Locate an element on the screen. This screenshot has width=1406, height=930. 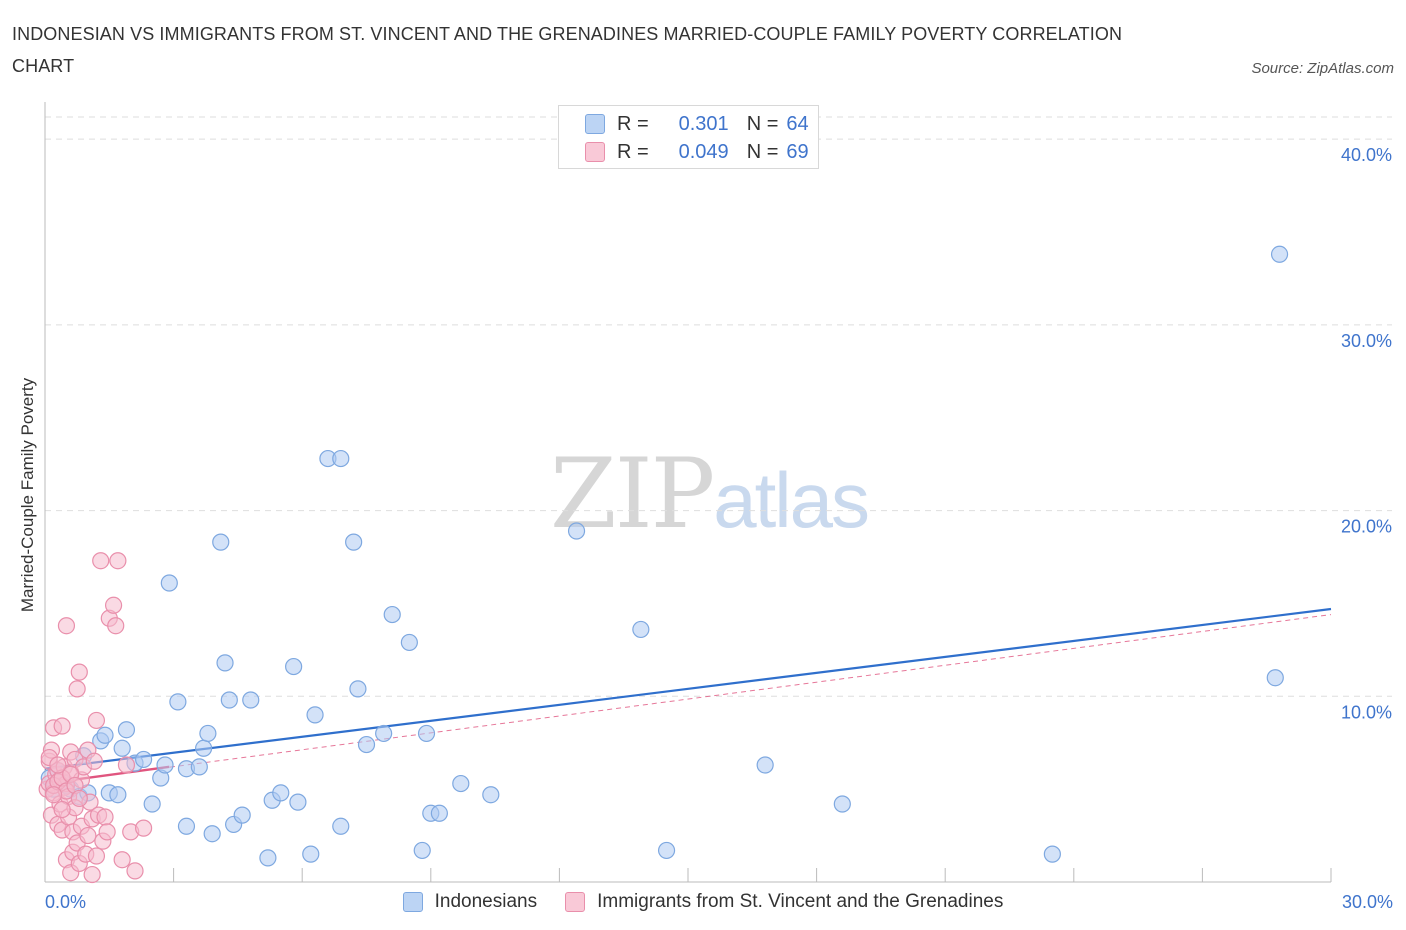
legend-item-indonesians: Indonesians is located at coordinates (470, 902).